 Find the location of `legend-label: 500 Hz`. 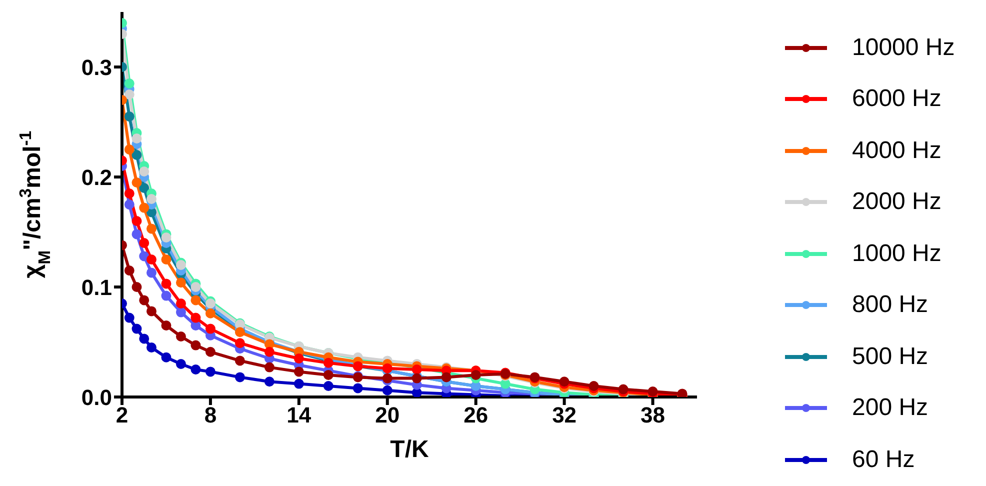

legend-label: 500 Hz is located at coordinates (890, 356).